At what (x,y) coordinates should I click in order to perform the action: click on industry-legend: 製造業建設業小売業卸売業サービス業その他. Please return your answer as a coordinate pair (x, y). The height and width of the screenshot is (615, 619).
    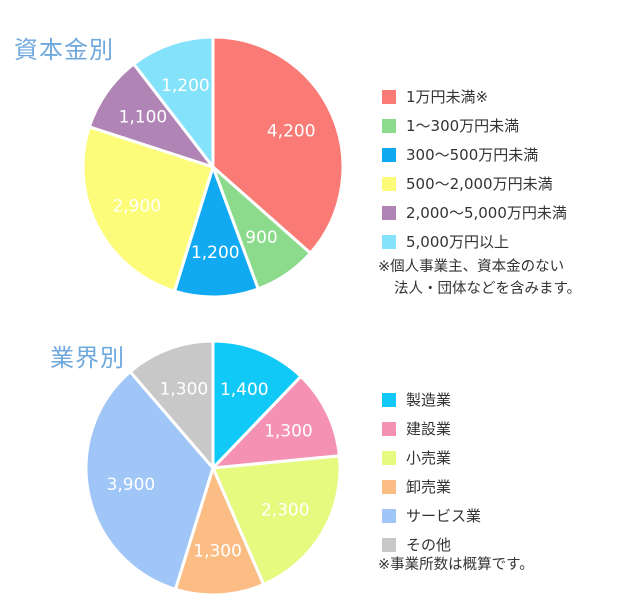
    Looking at the image, I should click on (431, 472).